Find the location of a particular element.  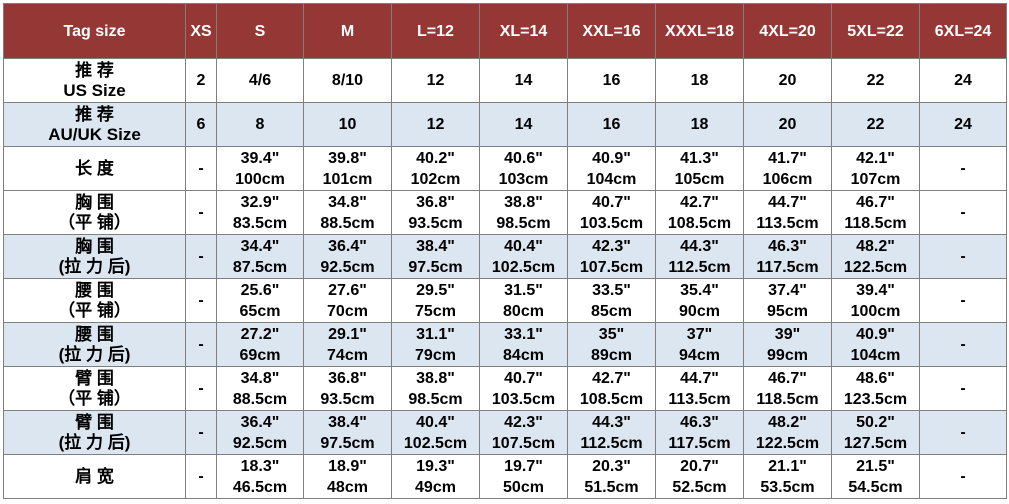

cell-line: 98.5cm is located at coordinates (435, 399).